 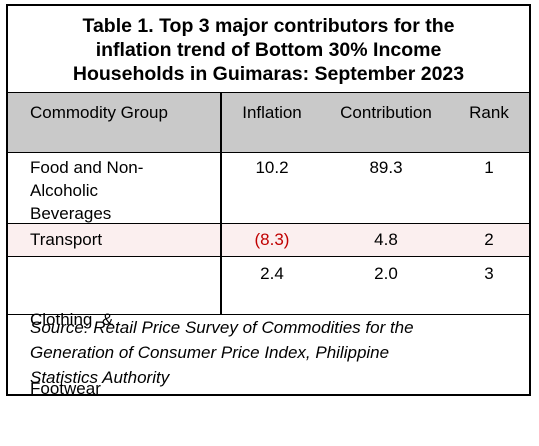 What do you see at coordinates (489, 273) in the screenshot?
I see `table-row-3-rank: 3` at bounding box center [489, 273].